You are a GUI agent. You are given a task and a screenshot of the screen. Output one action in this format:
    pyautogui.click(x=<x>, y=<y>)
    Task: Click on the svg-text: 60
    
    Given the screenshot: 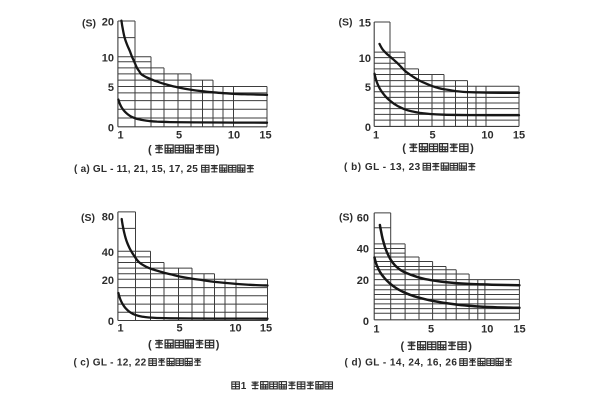 What is the action you would take?
    pyautogui.click(x=363, y=219)
    